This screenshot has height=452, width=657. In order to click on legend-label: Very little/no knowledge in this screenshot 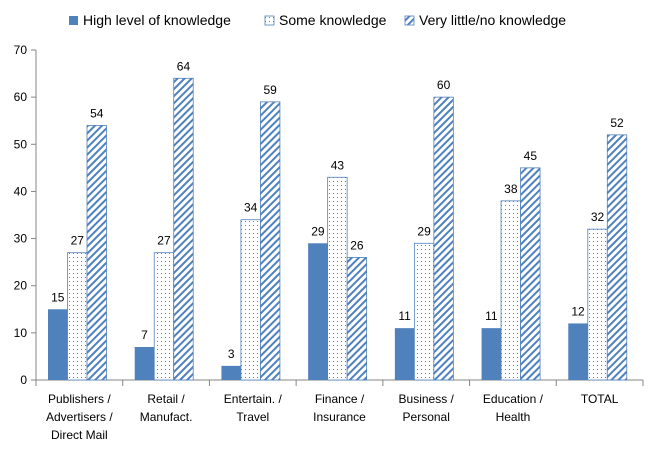, I will do `click(492, 20)`.